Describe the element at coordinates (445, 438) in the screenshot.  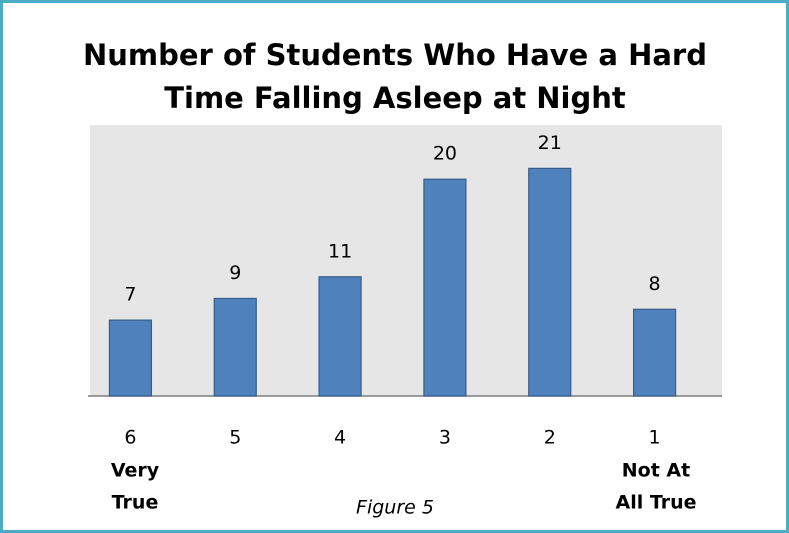
I see `x-tick-label: 3` at that location.